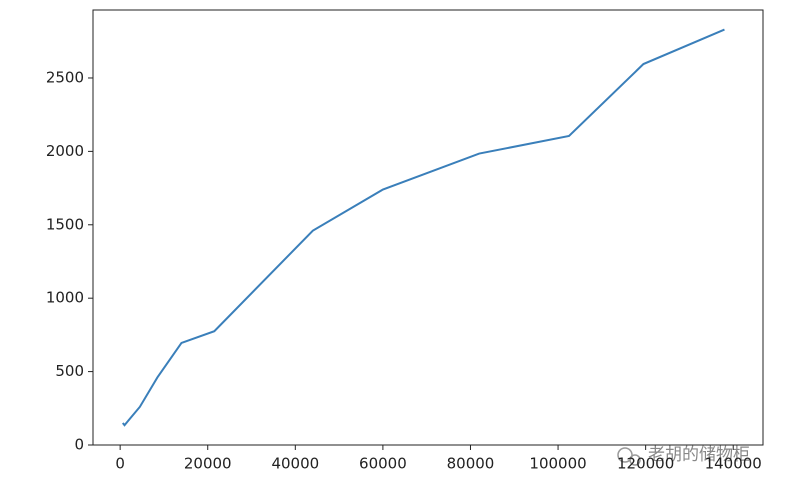  Describe the element at coordinates (65, 151) in the screenshot. I see `y-tick-label: 2000` at that location.